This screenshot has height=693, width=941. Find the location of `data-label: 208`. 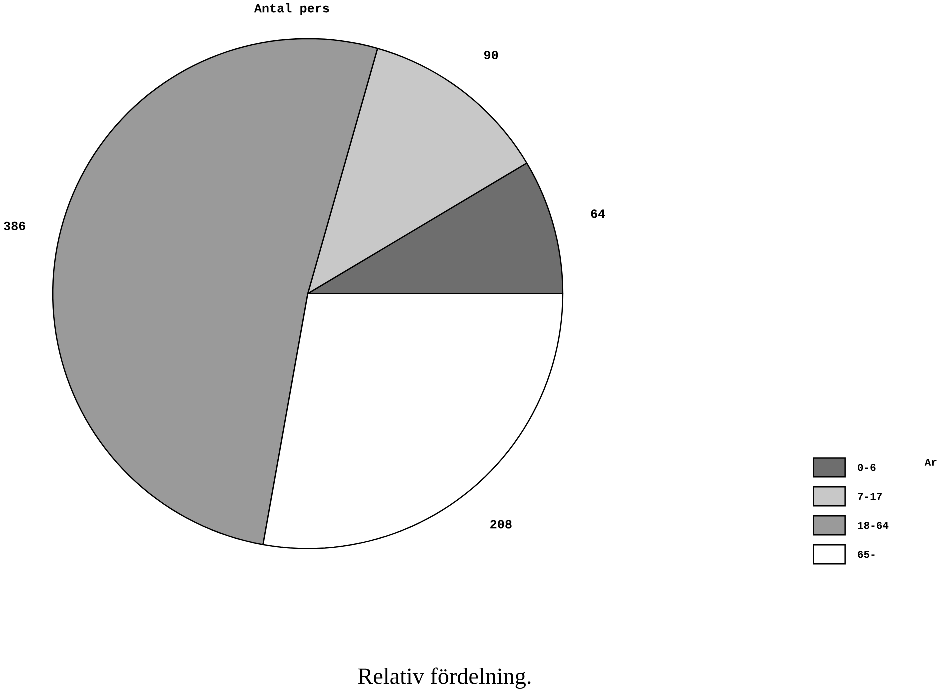

data-label: 208 is located at coordinates (501, 524).